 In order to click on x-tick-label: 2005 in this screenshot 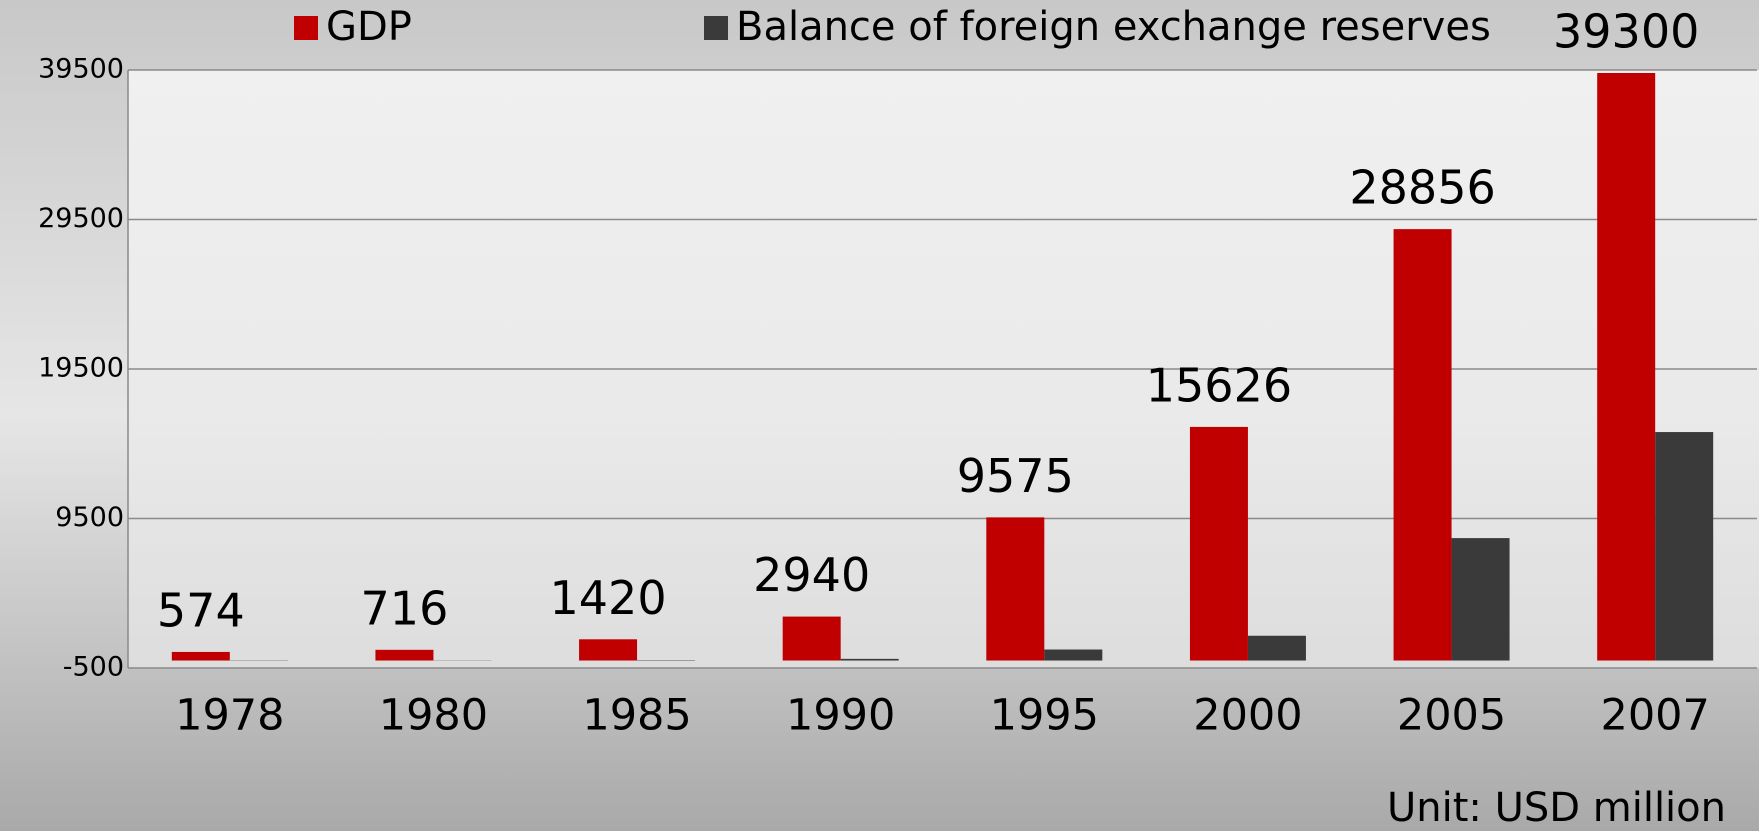, I will do `click(1451, 716)`.